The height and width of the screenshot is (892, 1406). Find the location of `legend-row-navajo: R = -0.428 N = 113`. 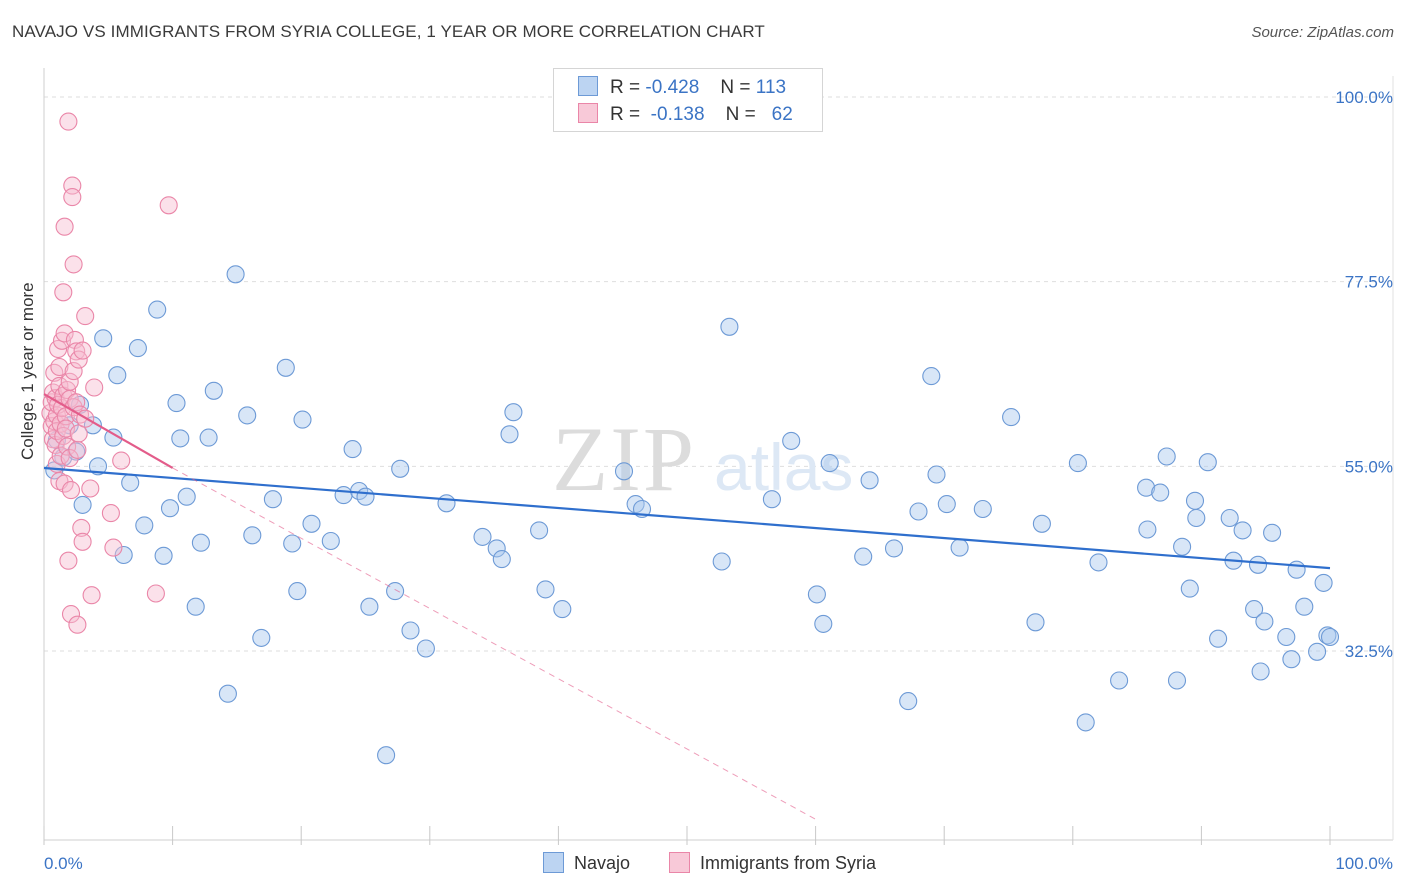

legend-row-navajo: R = -0.428 N = 113 is located at coordinates (682, 88).